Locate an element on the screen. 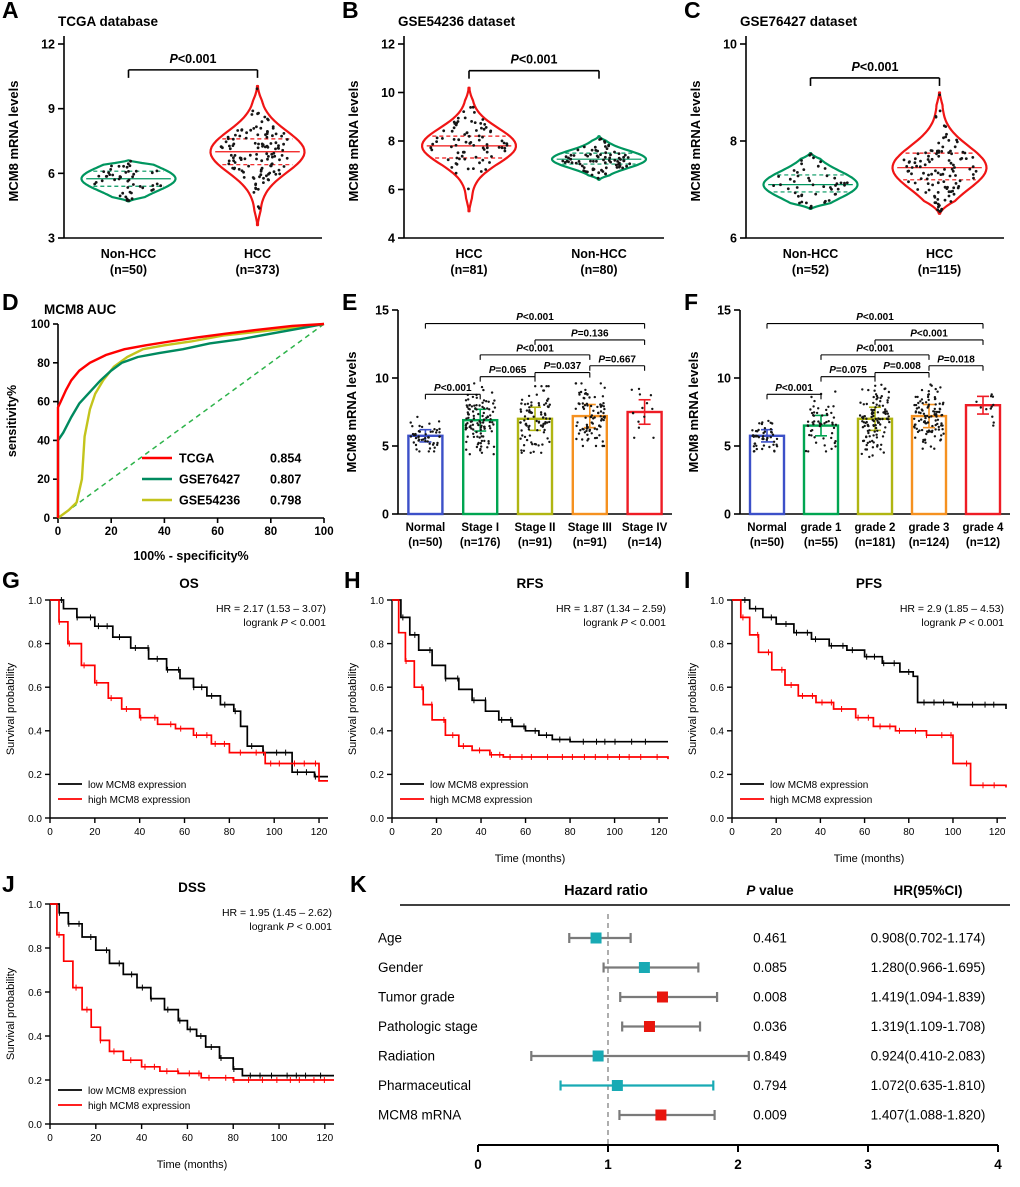 The width and height of the screenshot is (1020, 1187). diagonal-reference-line is located at coordinates (191, 421).